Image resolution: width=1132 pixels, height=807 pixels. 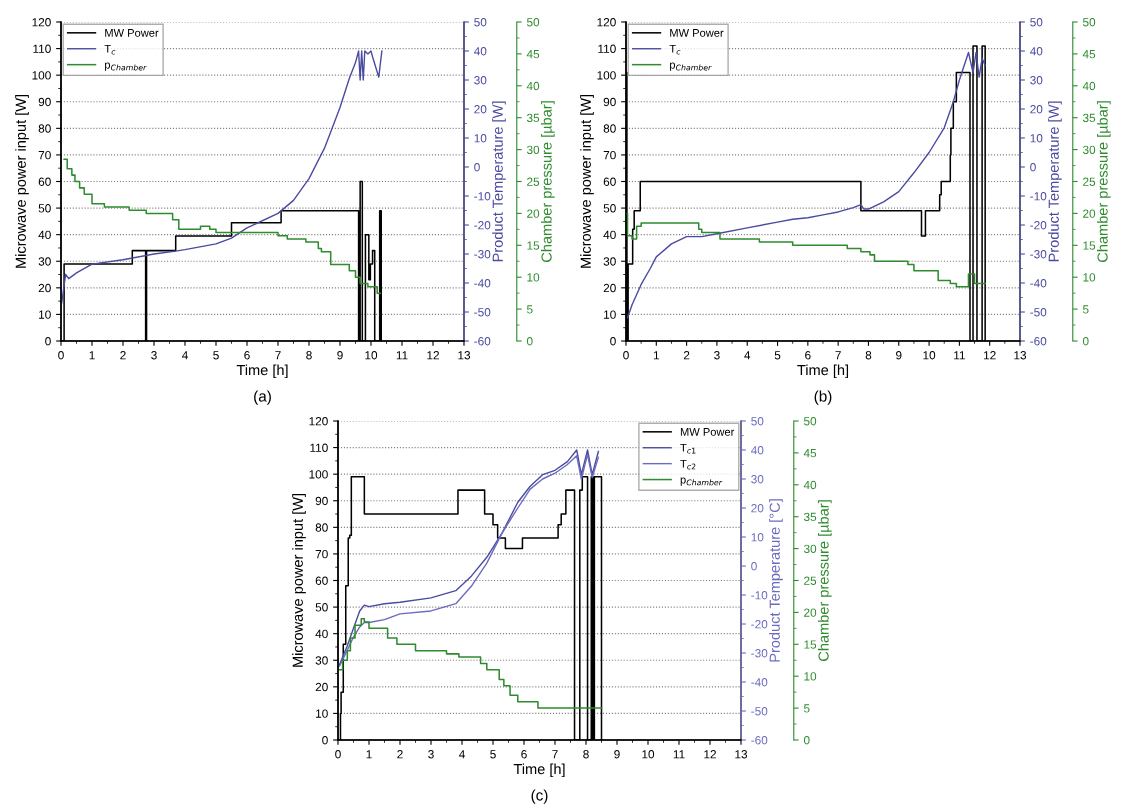 I want to click on text: (a), so click(x=262, y=397).